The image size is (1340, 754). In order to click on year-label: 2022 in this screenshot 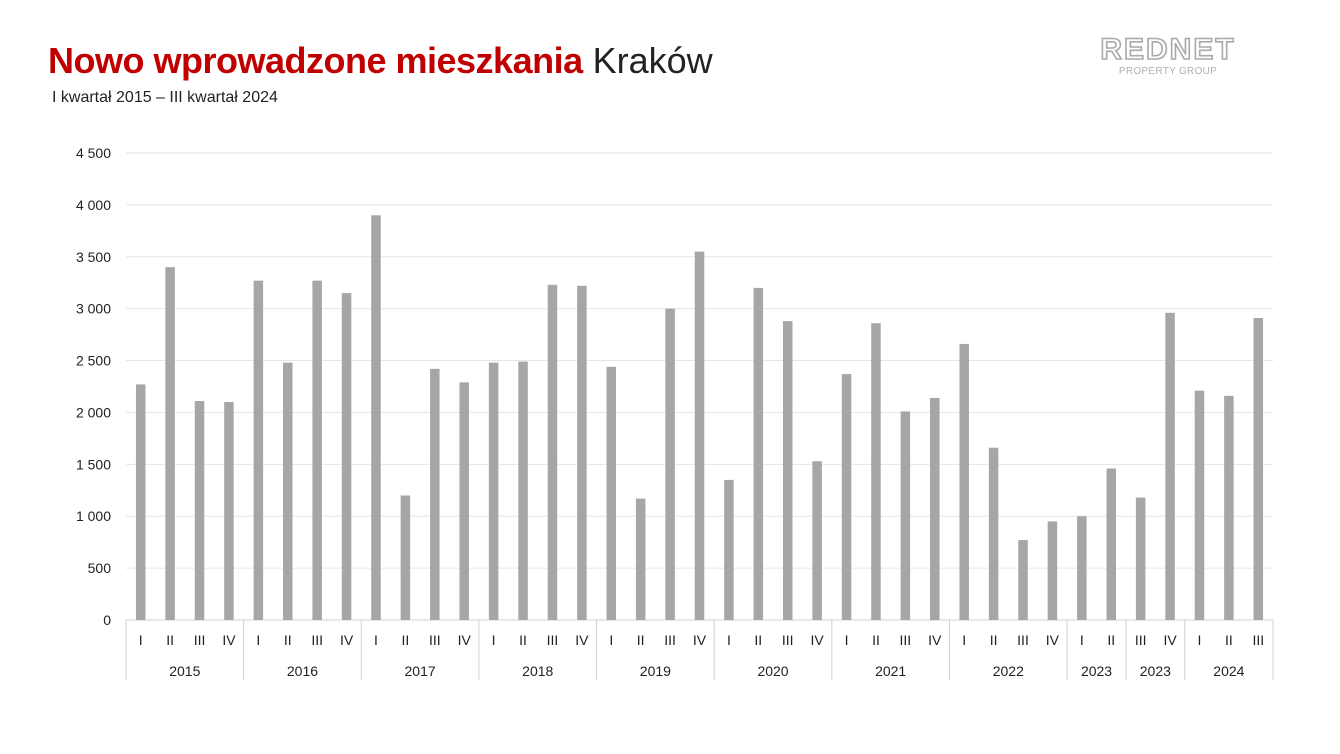, I will do `click(1008, 671)`.